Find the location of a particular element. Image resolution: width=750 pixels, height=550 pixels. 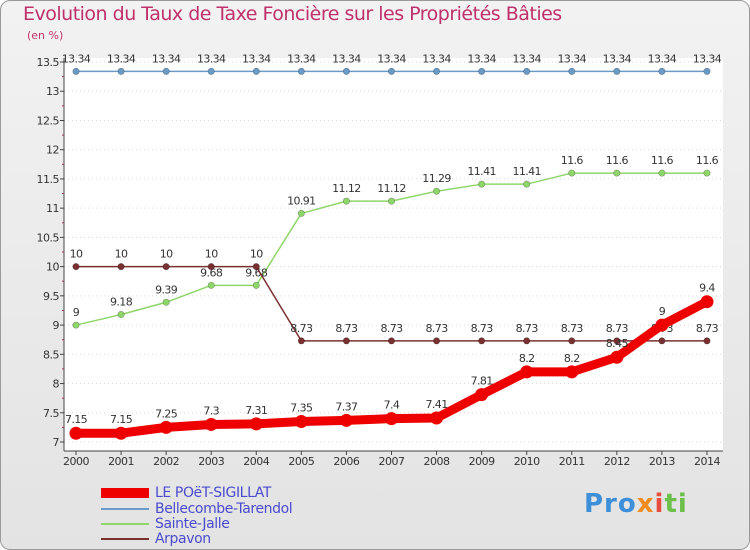

data-label-sainte-jalle: 11.12 is located at coordinates (346, 188).